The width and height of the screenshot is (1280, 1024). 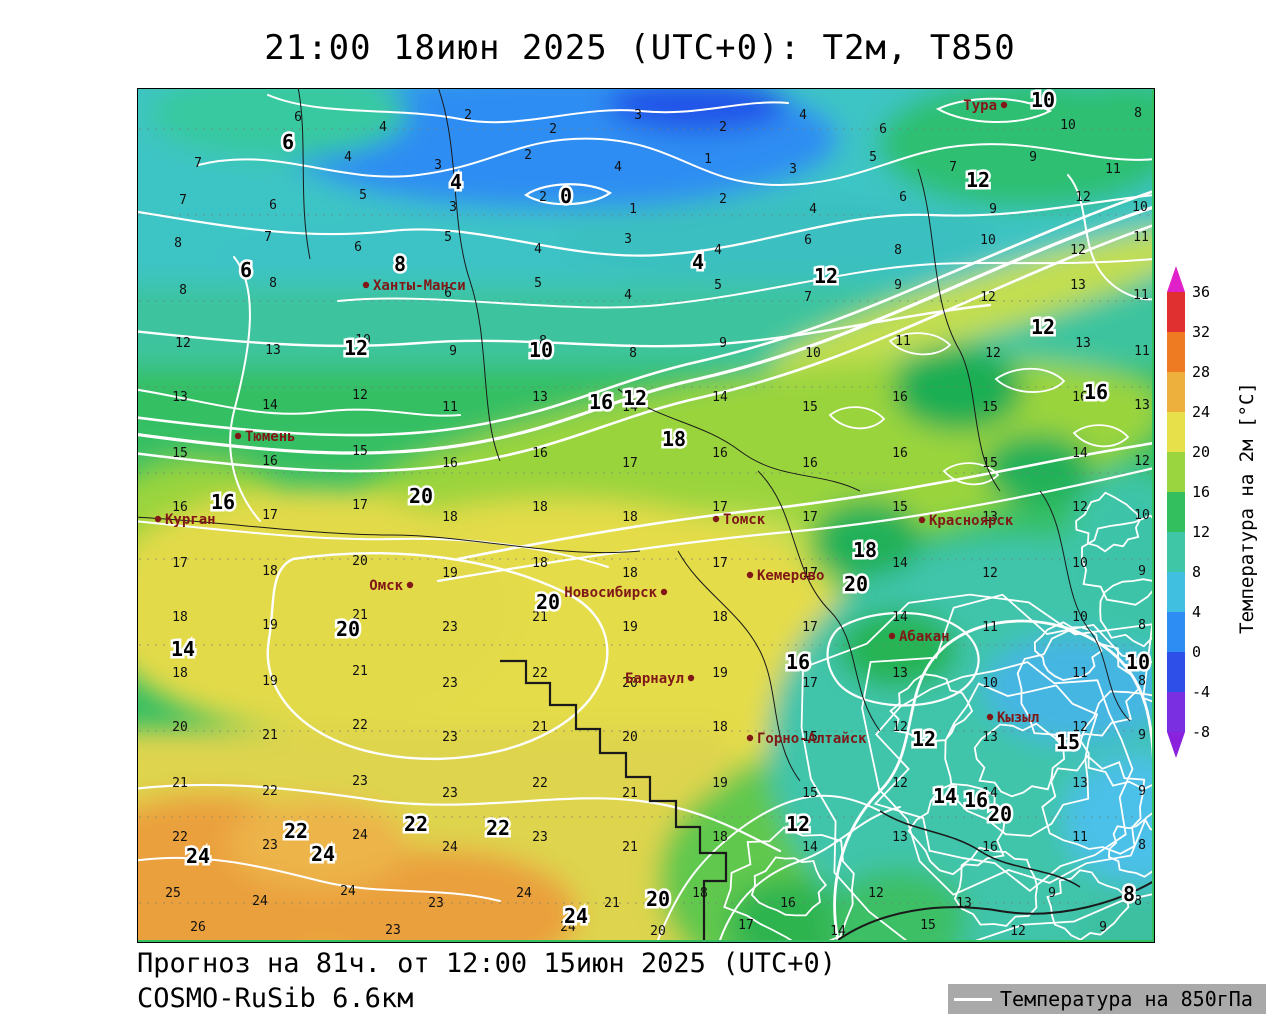 What do you see at coordinates (1201, 492) in the screenshot?
I see `colorbar-tick: 16` at bounding box center [1201, 492].